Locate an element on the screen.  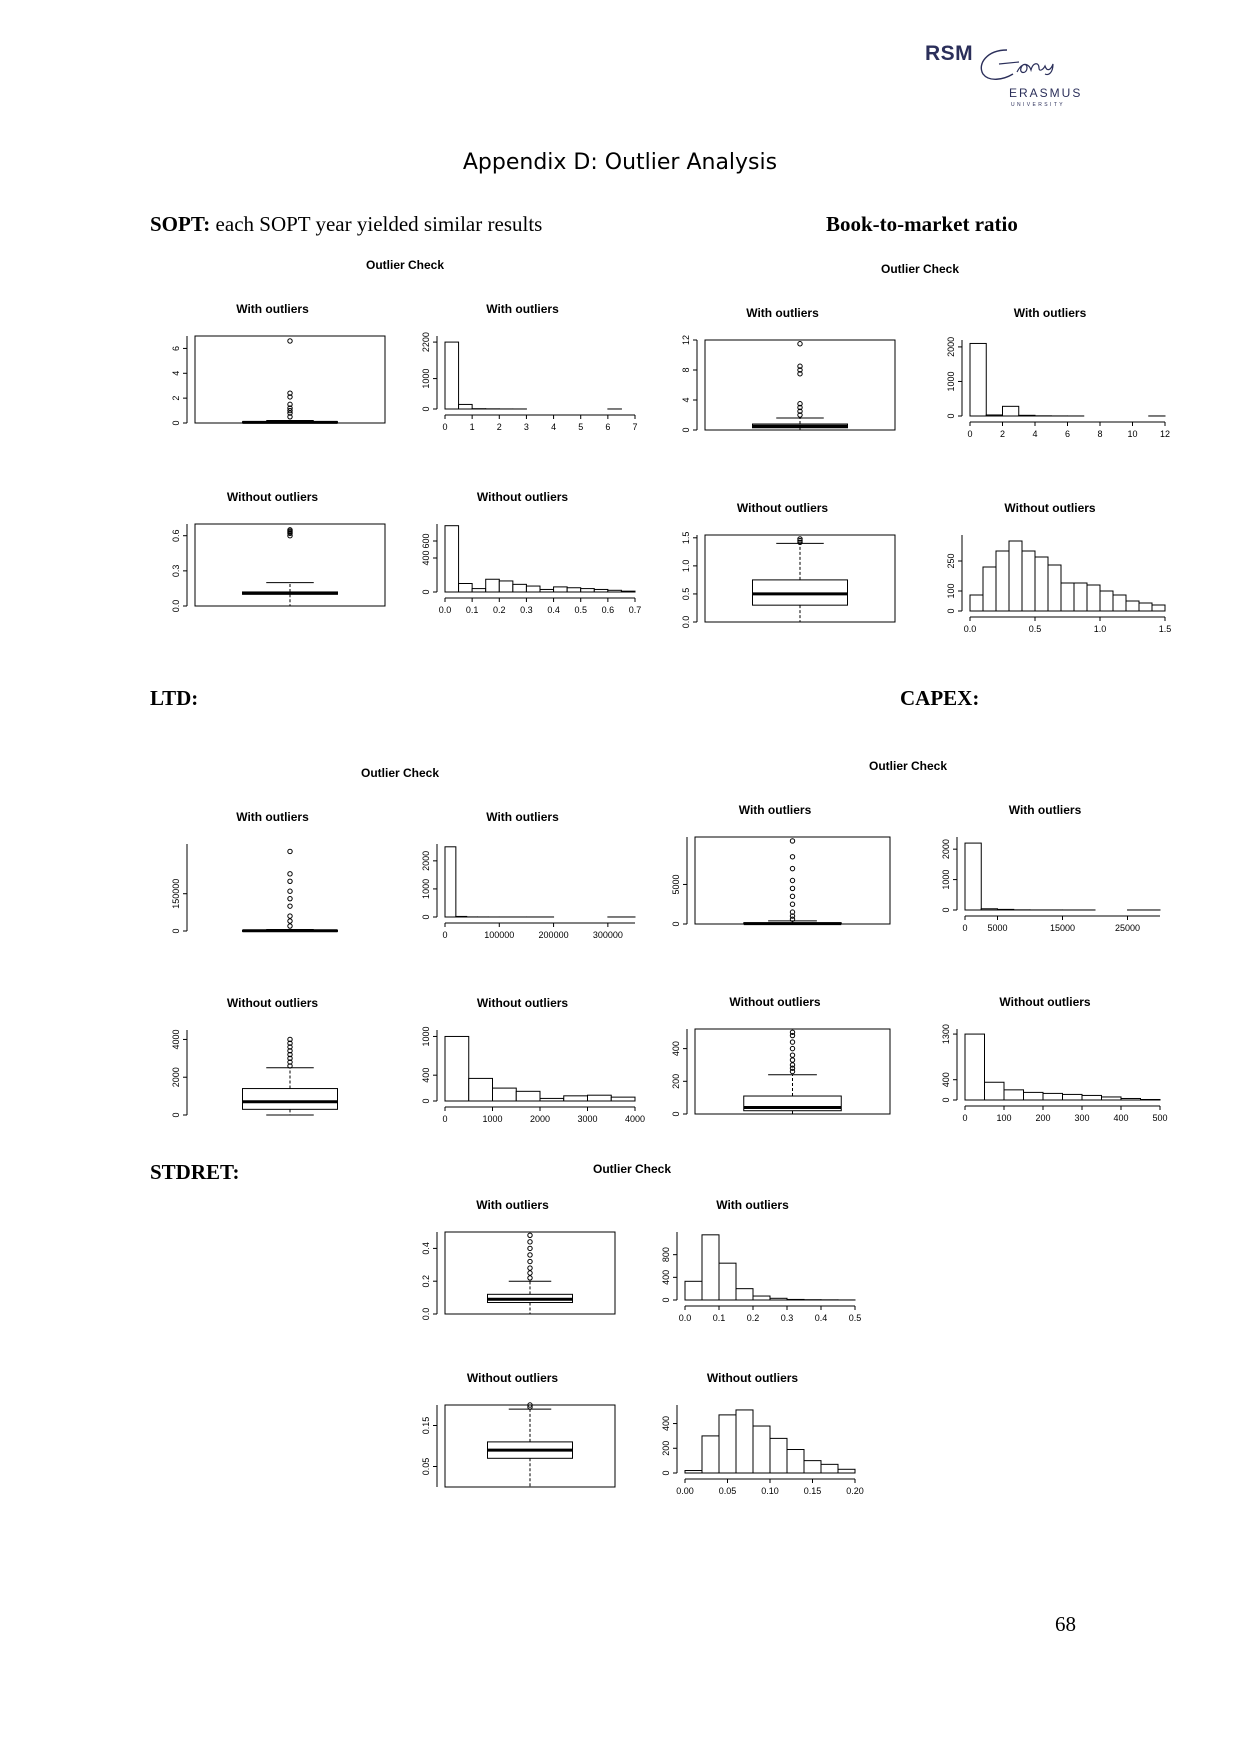
x-tick-label: 300000 is located at coordinates (608, 935).